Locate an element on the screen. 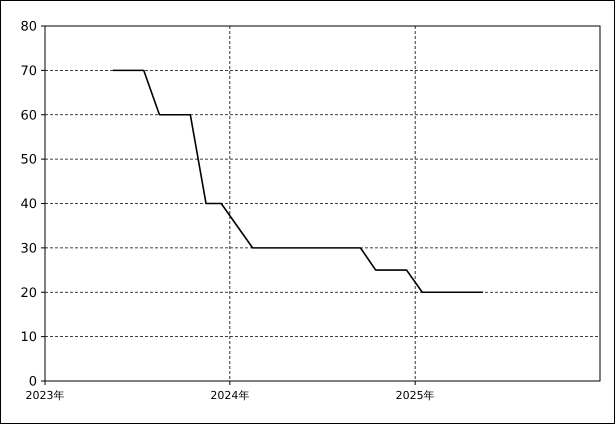  y-tick-label: 40 is located at coordinates (28, 204).